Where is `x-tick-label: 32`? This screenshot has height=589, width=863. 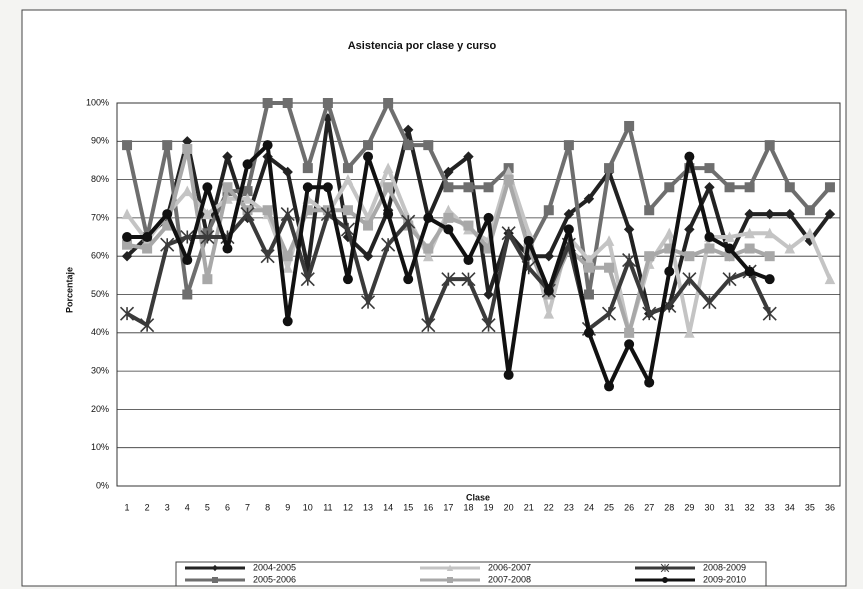 x-tick-label: 32 is located at coordinates (750, 507).